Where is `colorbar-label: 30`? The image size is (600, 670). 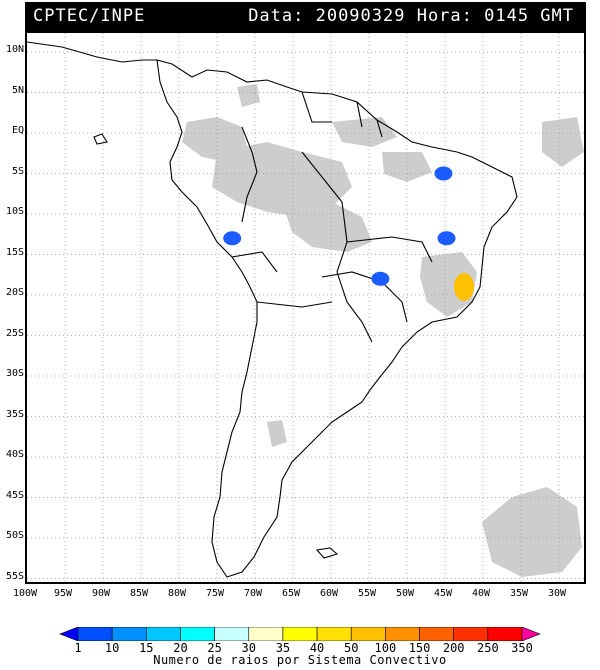 colorbar-label: 30 is located at coordinates (248, 648).